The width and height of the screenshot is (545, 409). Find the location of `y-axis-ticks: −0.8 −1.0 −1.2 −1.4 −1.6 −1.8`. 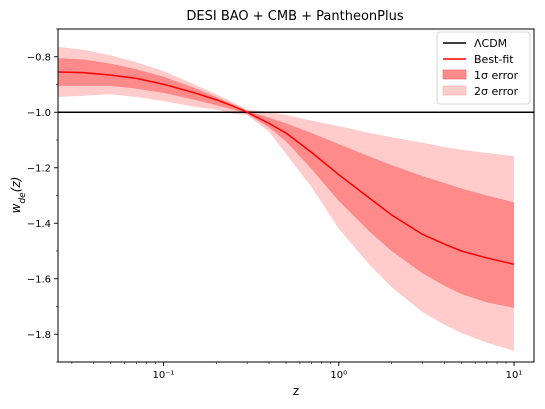

y-axis-ticks: −0.8 −1.0 −1.2 −1.4 −1.6 −1.8 is located at coordinates (42, 195).